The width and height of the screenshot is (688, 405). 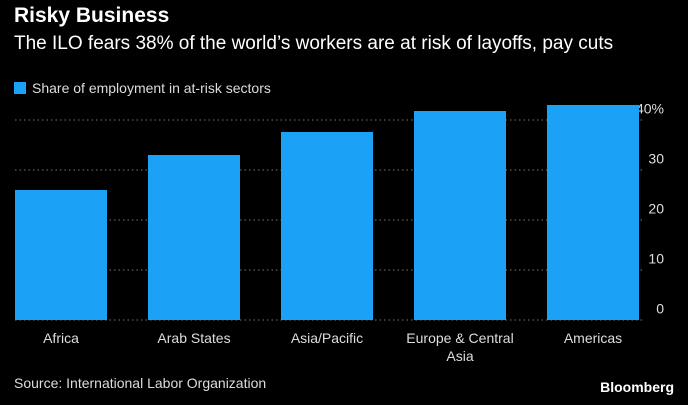 I want to click on legend: Share of employment in at-risk sectors, so click(x=142, y=88).